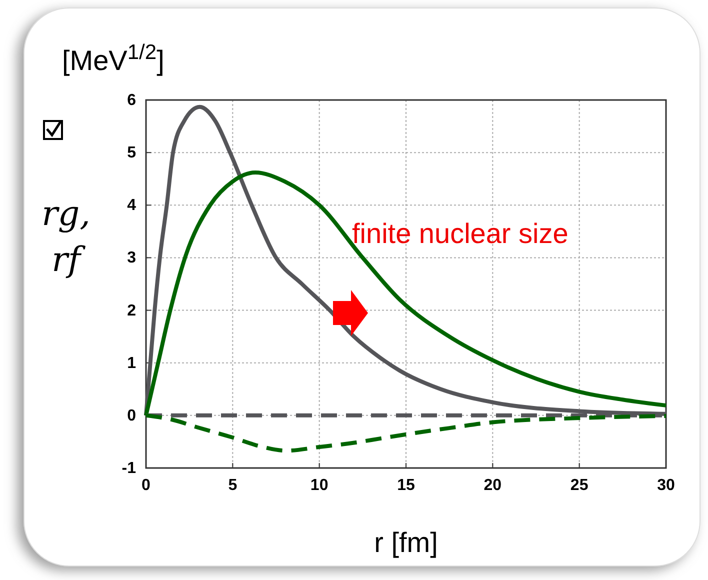 The width and height of the screenshot is (708, 580). What do you see at coordinates (579, 485) in the screenshot?
I see `x-tick-label: 25` at bounding box center [579, 485].